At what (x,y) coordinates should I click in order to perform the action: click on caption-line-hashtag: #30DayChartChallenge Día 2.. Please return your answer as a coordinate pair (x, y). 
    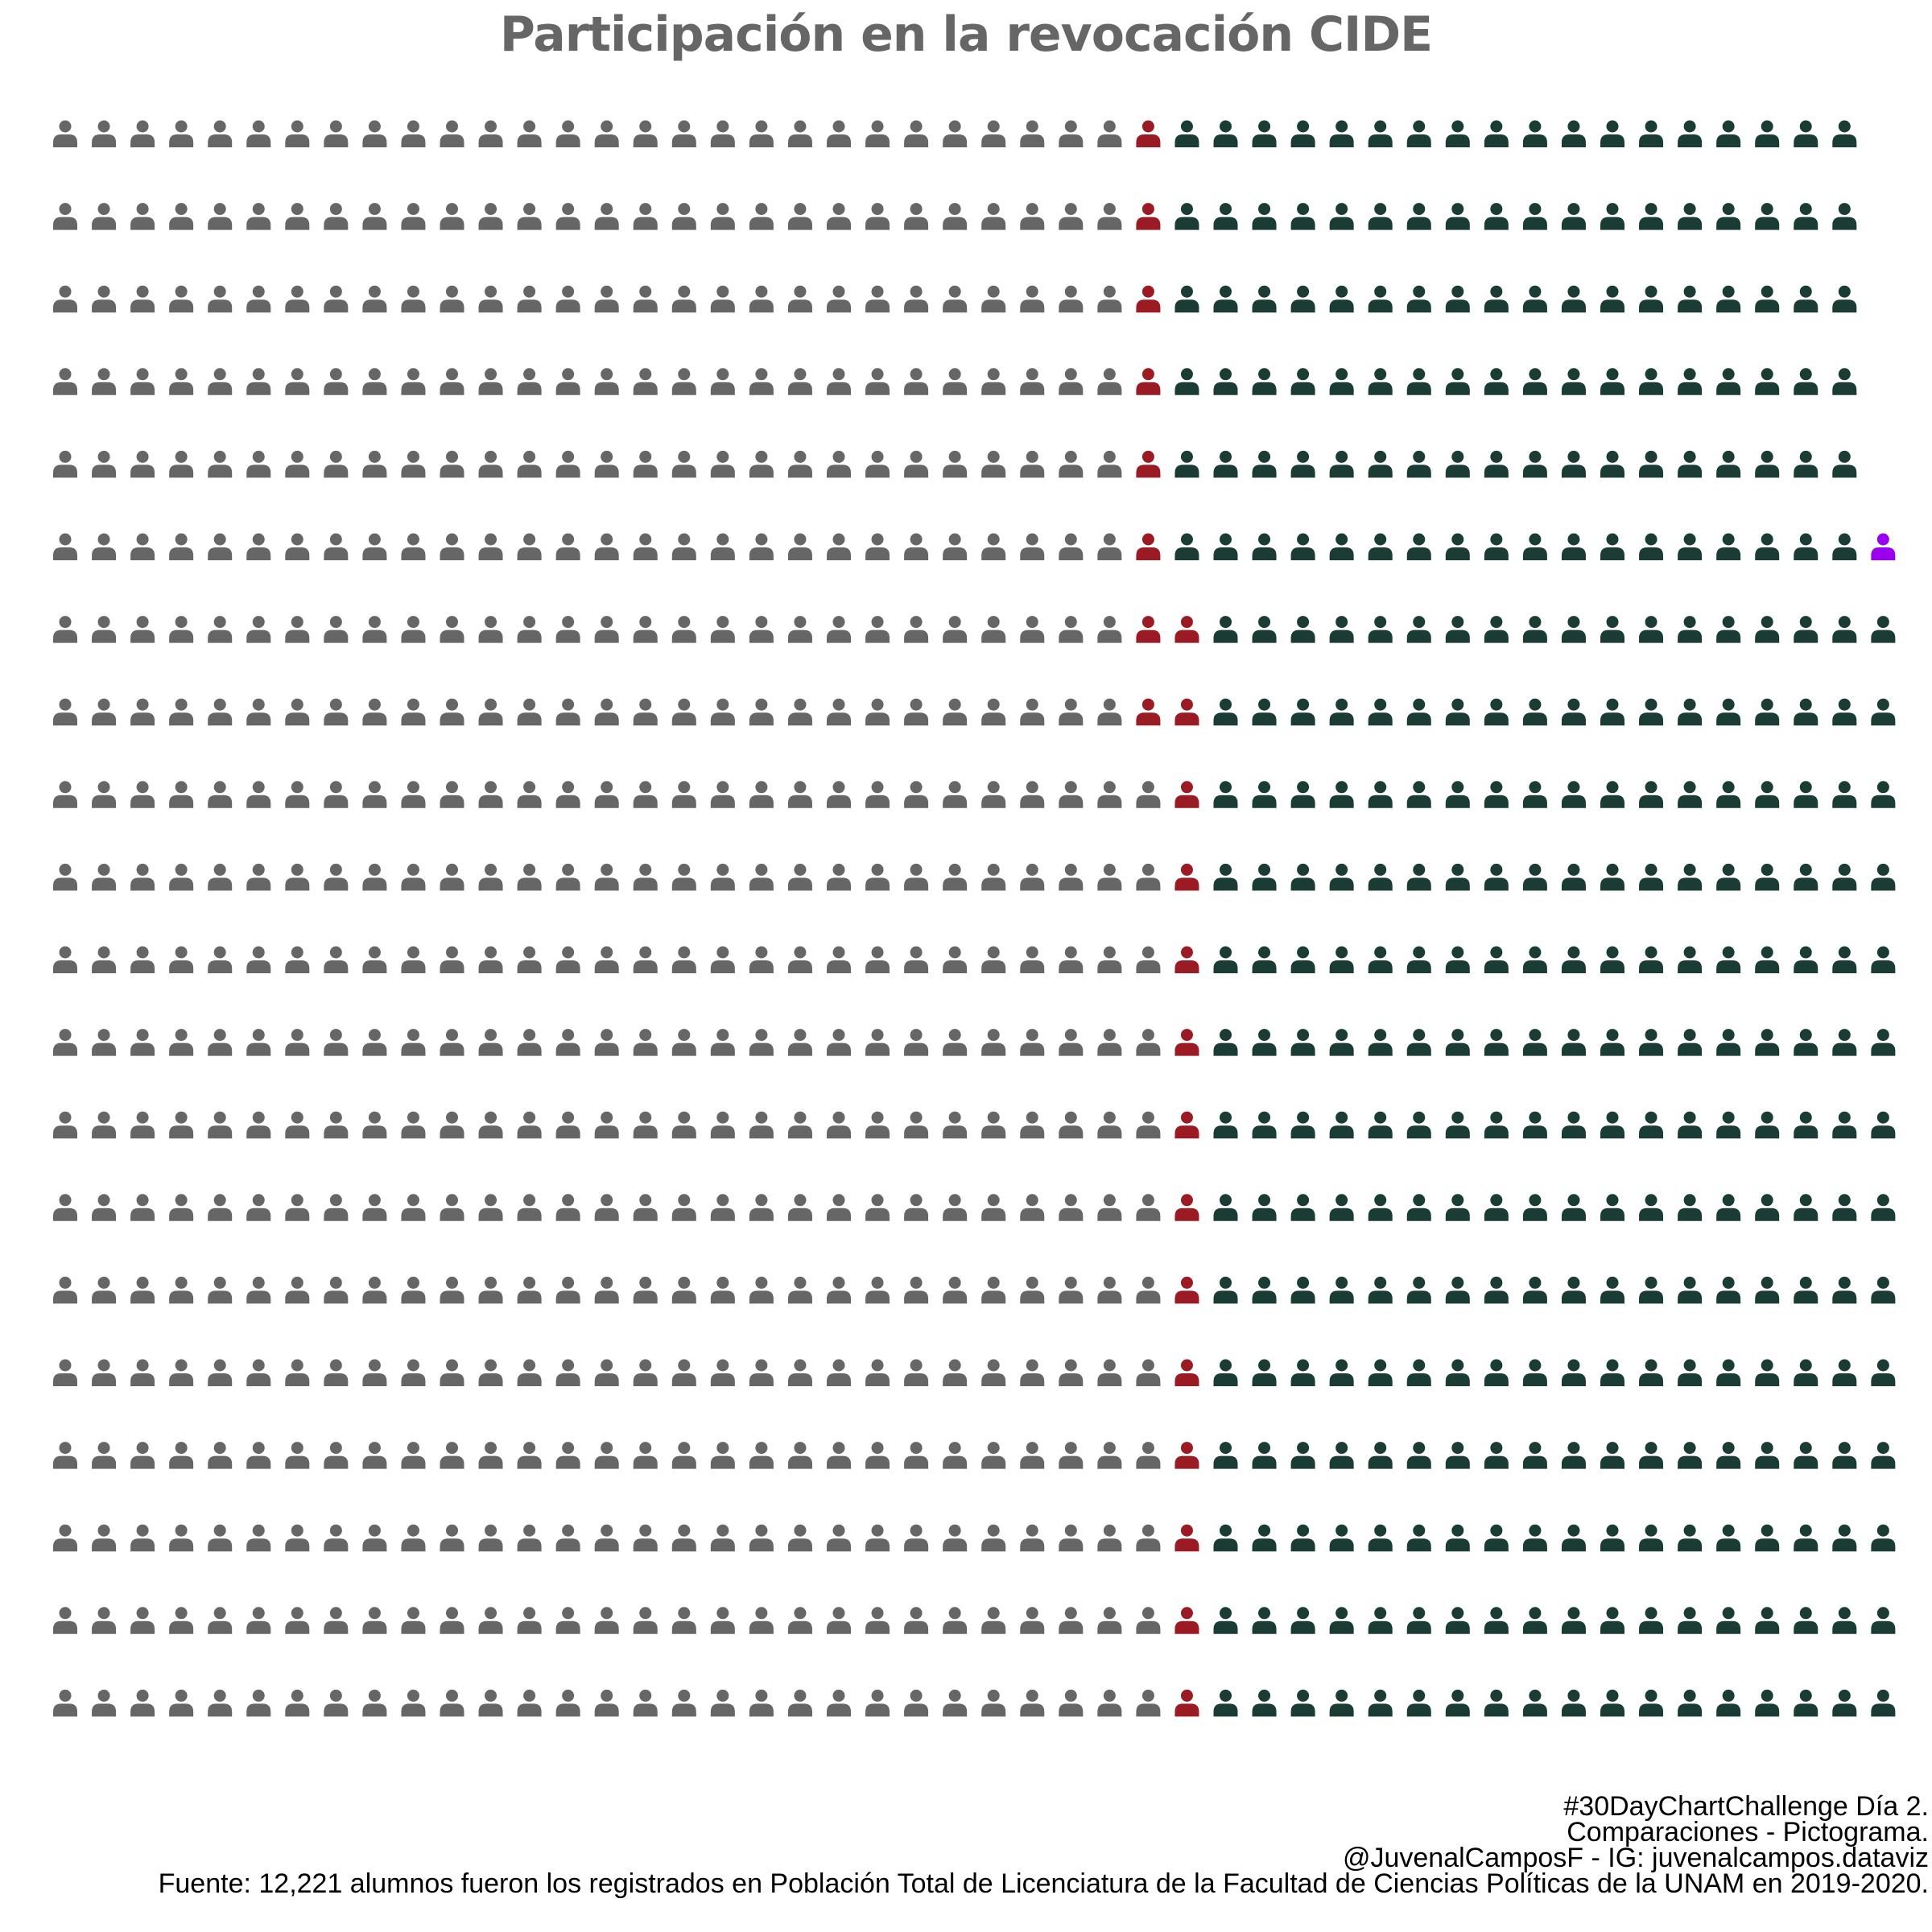
    Looking at the image, I should click on (1746, 1806).